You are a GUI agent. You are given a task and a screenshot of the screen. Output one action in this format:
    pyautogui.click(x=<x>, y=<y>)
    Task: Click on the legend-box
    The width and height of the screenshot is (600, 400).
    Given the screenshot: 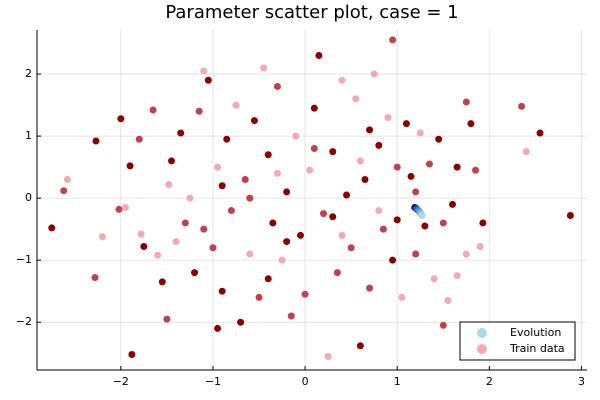 What is the action you would take?
    pyautogui.click(x=517, y=341)
    